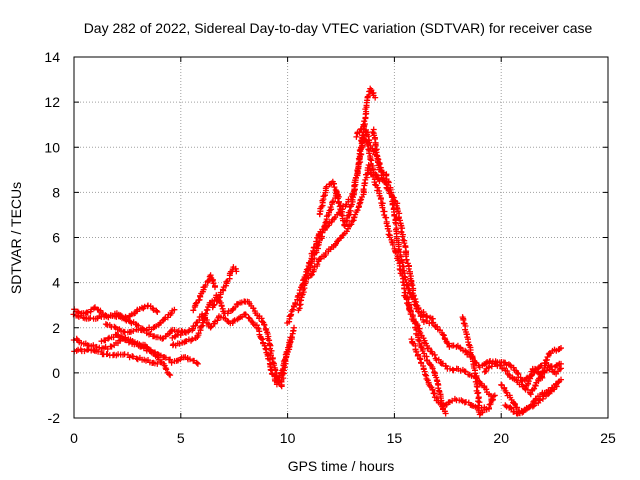 Image resolution: width=640 pixels, height=480 pixels. I want to click on x-tick-labels: 0 5 10 15 20 25, so click(343, 438).